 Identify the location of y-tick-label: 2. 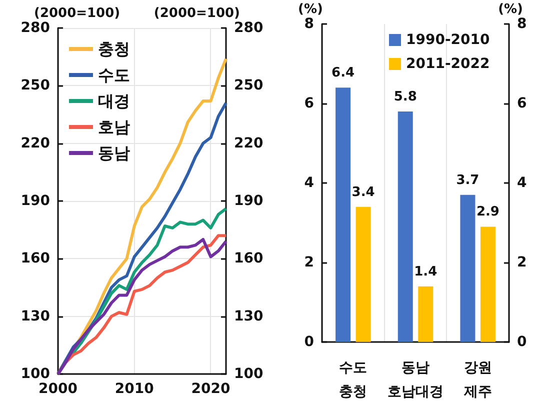
(309, 262).